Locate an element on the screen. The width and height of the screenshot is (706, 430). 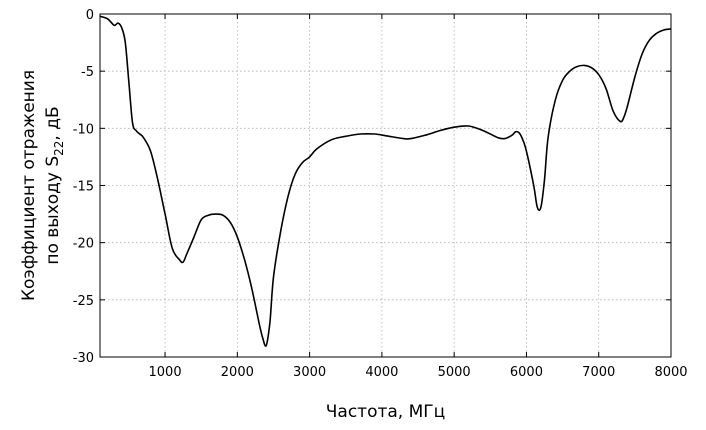
x-tick-label: 4000 is located at coordinates (381, 372).